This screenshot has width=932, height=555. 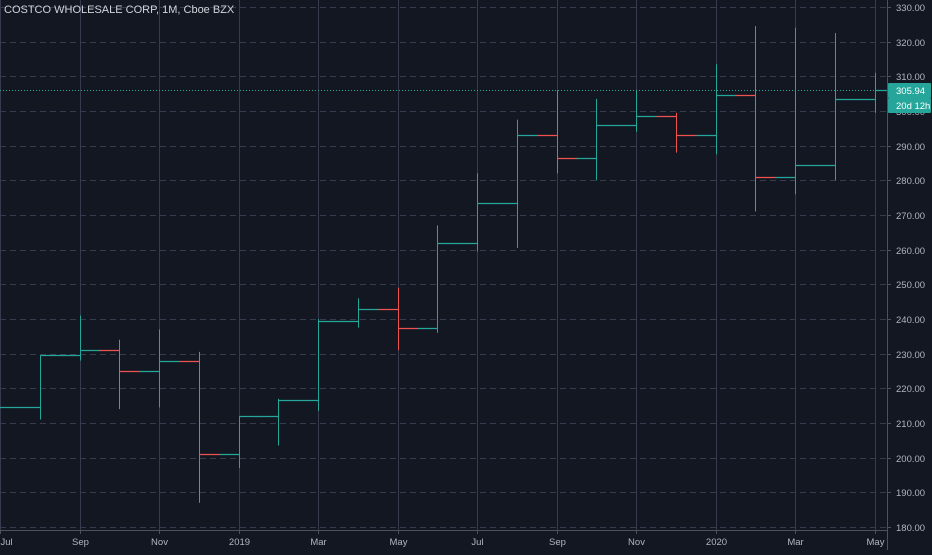 I want to click on x-tick-label: 2020, so click(x=716, y=542).